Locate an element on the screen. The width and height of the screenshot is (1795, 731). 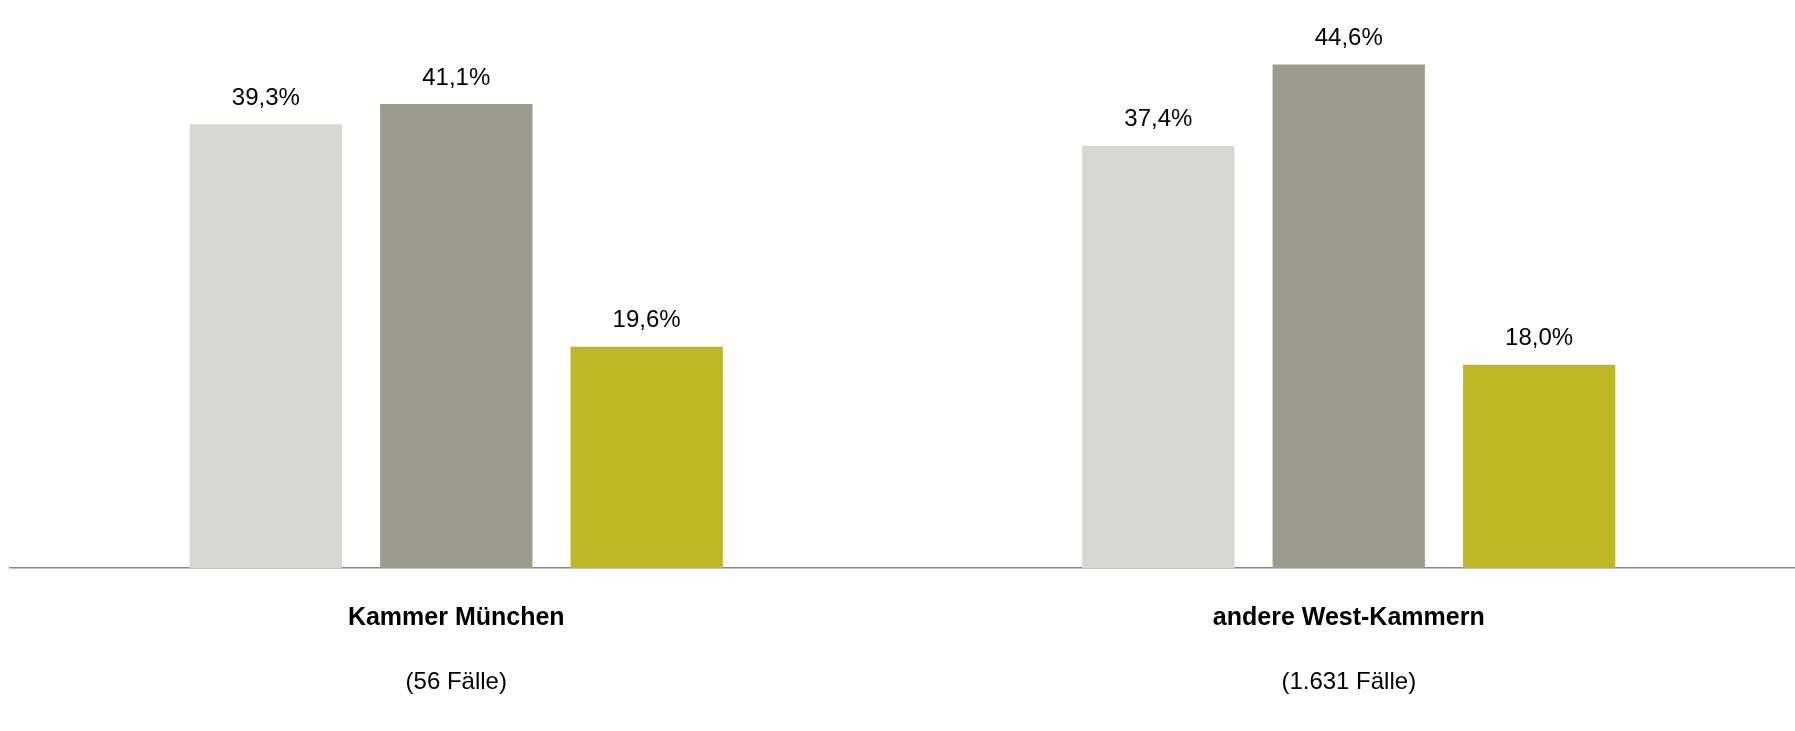
text: (1.631 Fälle) is located at coordinates (1349, 680).